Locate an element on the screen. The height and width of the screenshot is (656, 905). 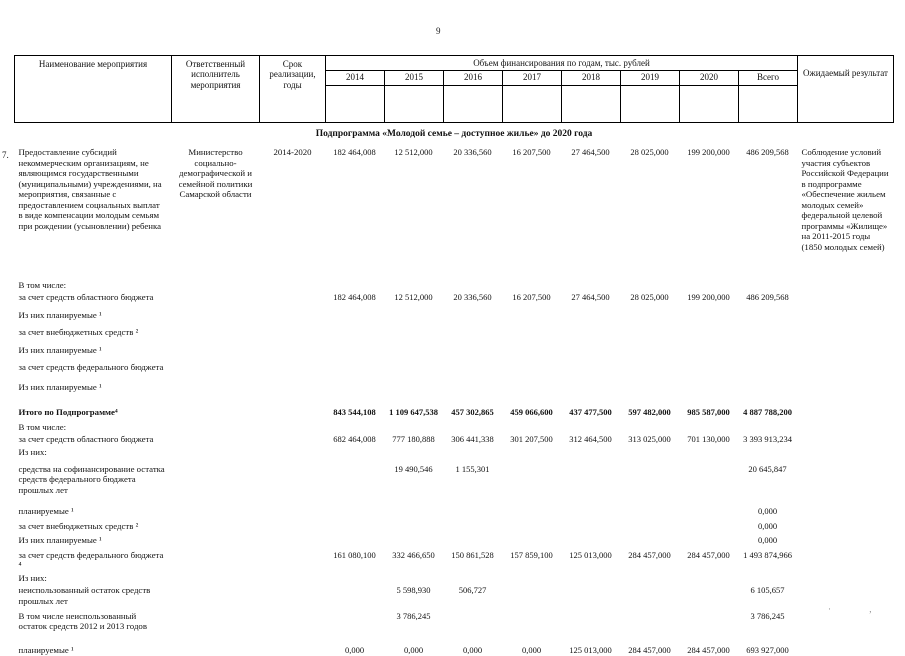
value-2015: 5 598,930 is located at coordinates (413, 590).